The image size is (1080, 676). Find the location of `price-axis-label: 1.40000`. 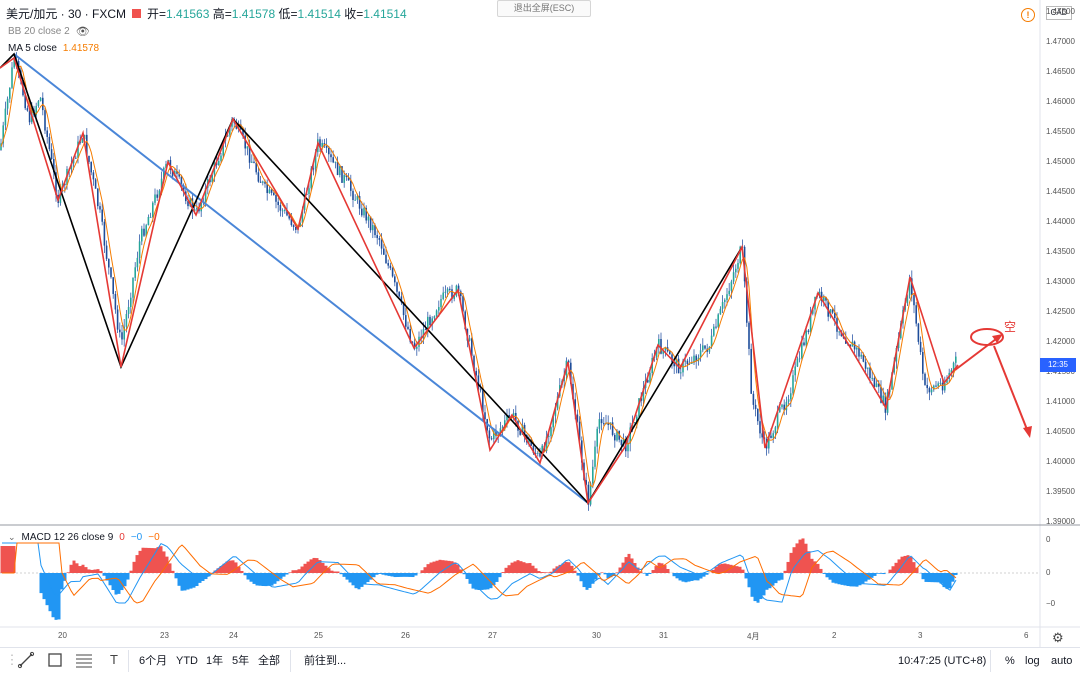

price-axis-label: 1.40000 is located at coordinates (1060, 461).